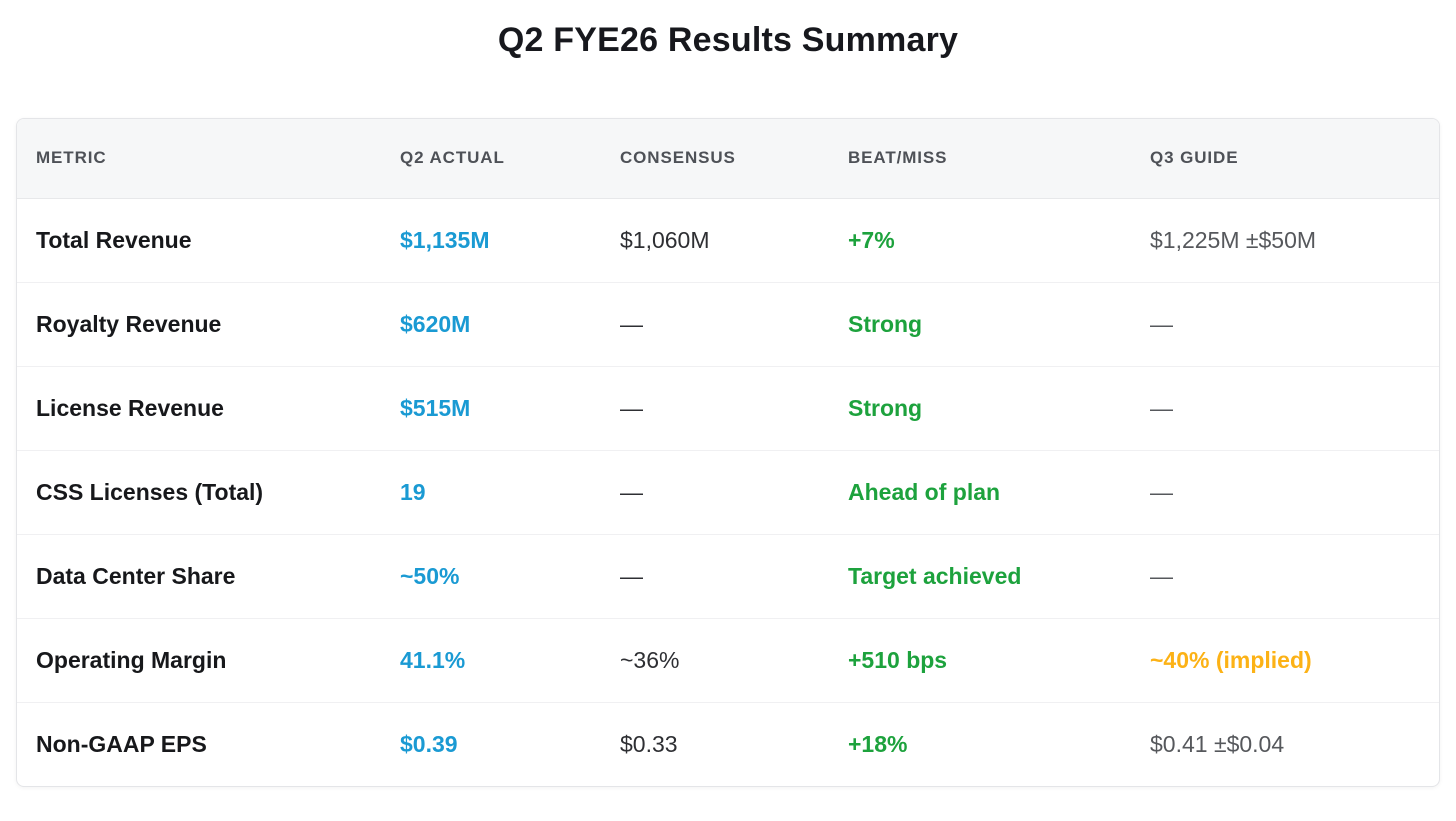 This screenshot has height=821, width=1456. Describe the element at coordinates (491, 323) in the screenshot. I see `cell-q2-actual: $620M` at that location.